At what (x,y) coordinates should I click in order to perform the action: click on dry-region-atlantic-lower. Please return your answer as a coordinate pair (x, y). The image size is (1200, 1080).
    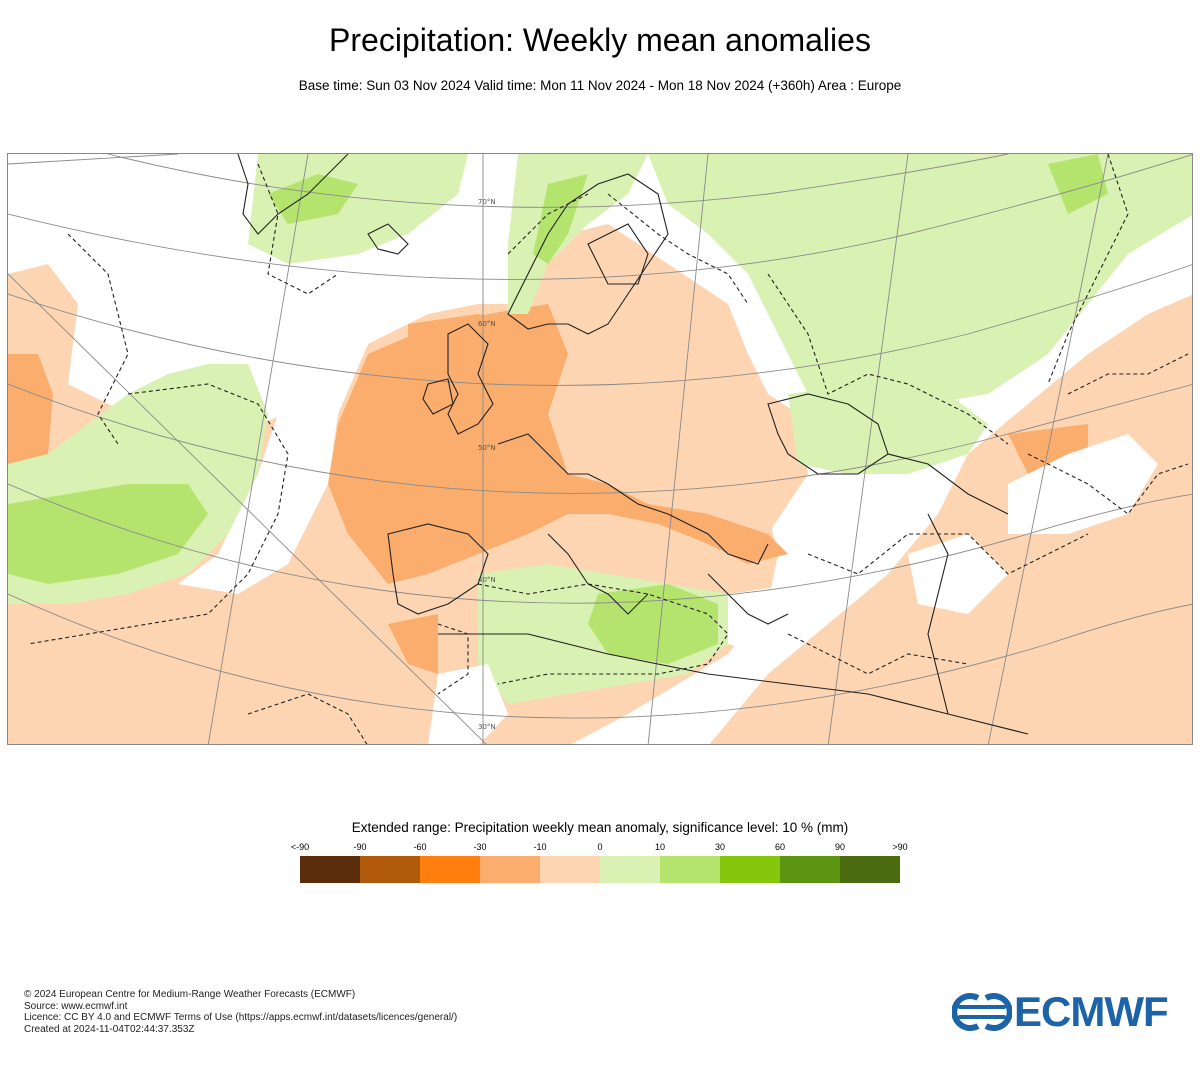
    Looking at the image, I should click on (223, 664).